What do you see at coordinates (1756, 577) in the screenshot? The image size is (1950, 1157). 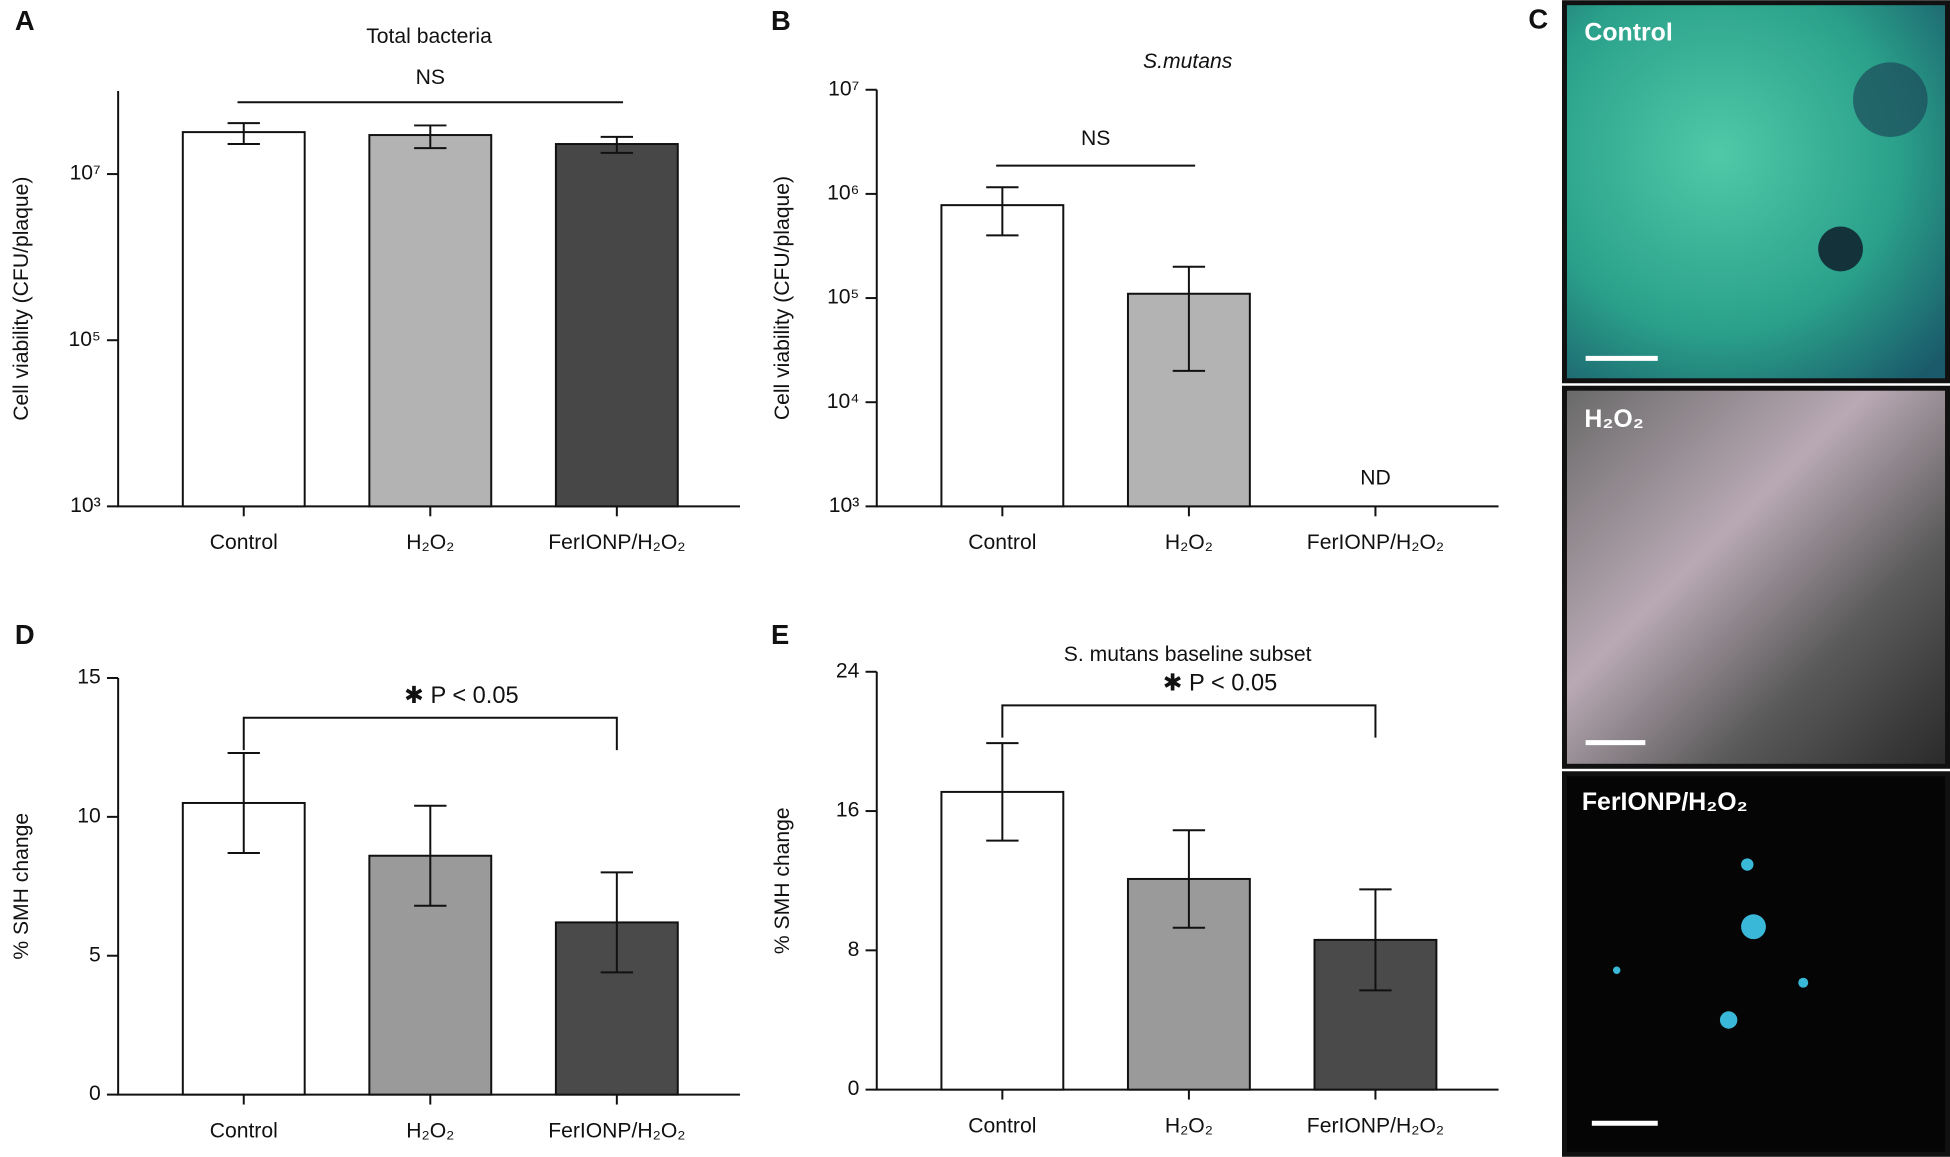 I see `micrograph-h2o2` at bounding box center [1756, 577].